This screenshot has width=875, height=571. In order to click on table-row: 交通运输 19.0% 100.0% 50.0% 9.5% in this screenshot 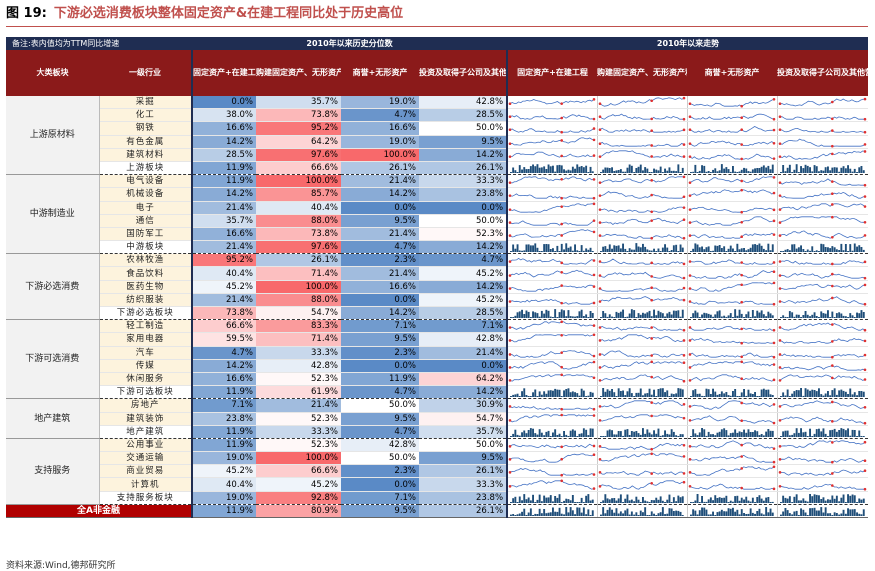, I will do `click(437, 458)`.